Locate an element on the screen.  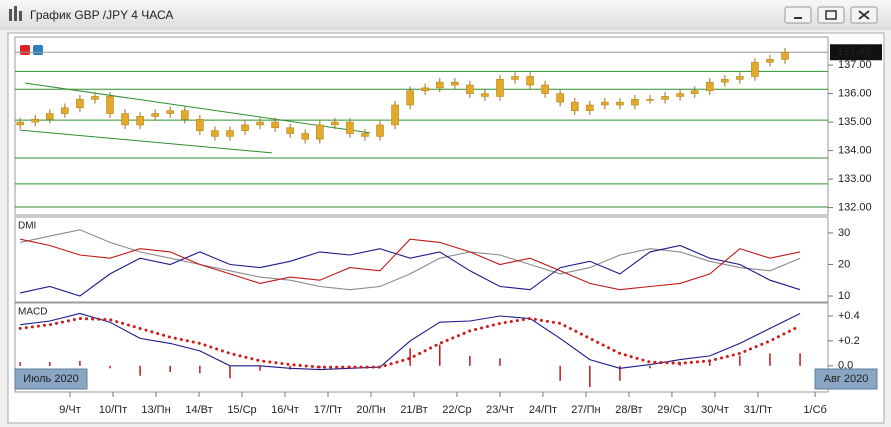
title-bar is located at coordinates (445, 15).